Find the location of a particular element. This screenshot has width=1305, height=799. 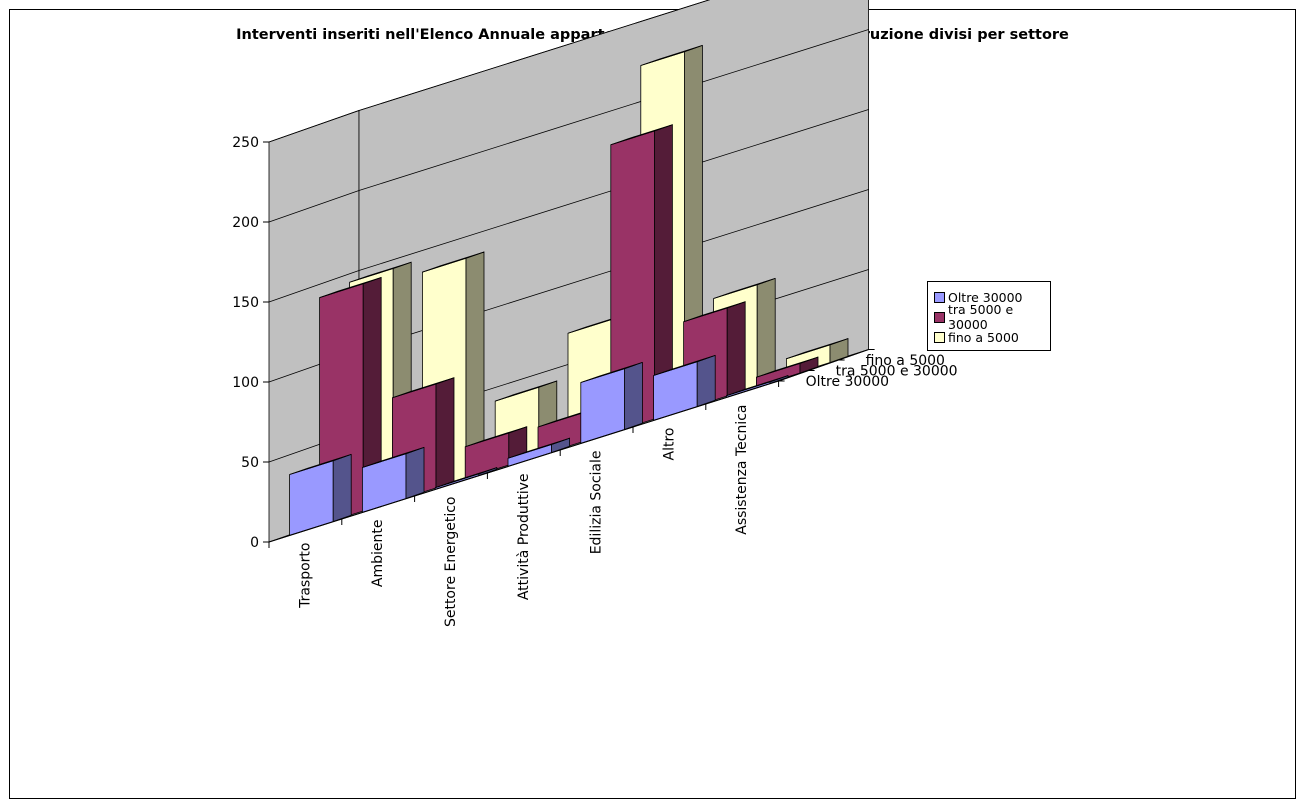

series-depth-label: Oltre 30000 is located at coordinates (847, 382).